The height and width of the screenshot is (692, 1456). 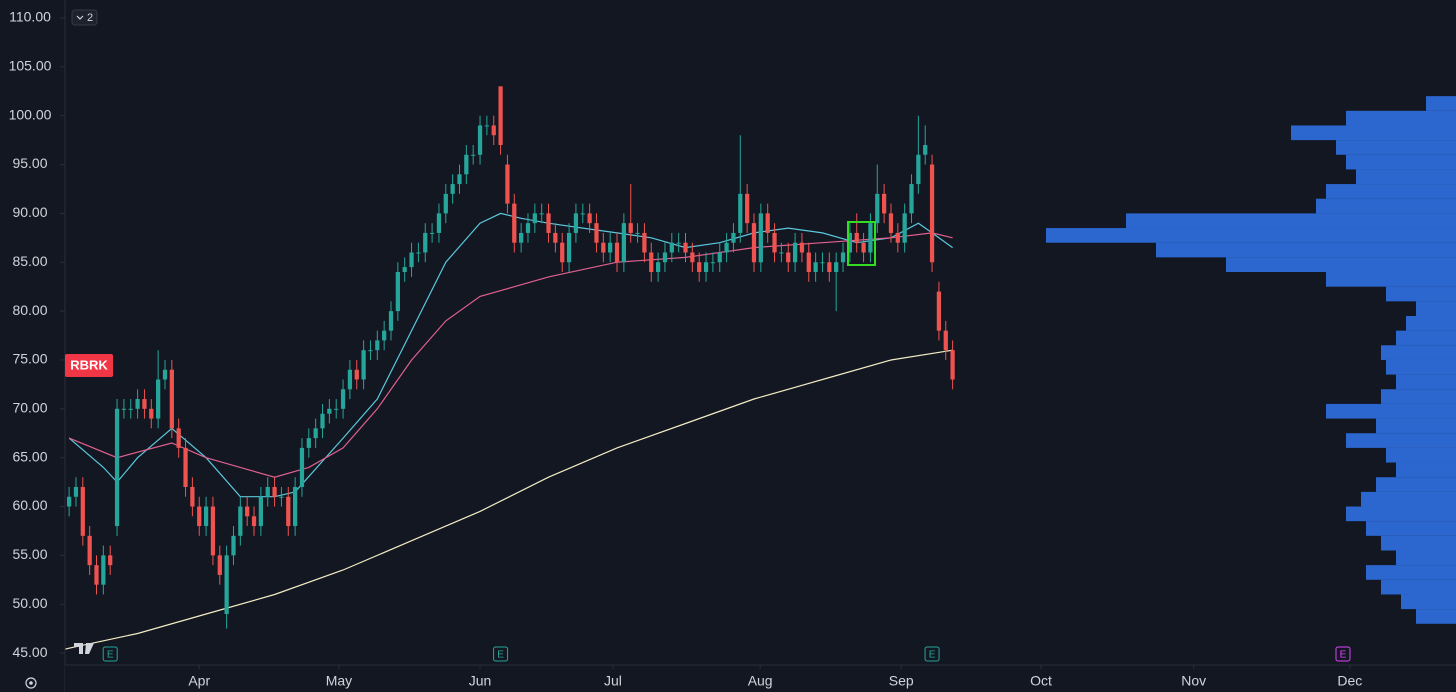 I want to click on symbol-label: RBRK, so click(x=89, y=364).